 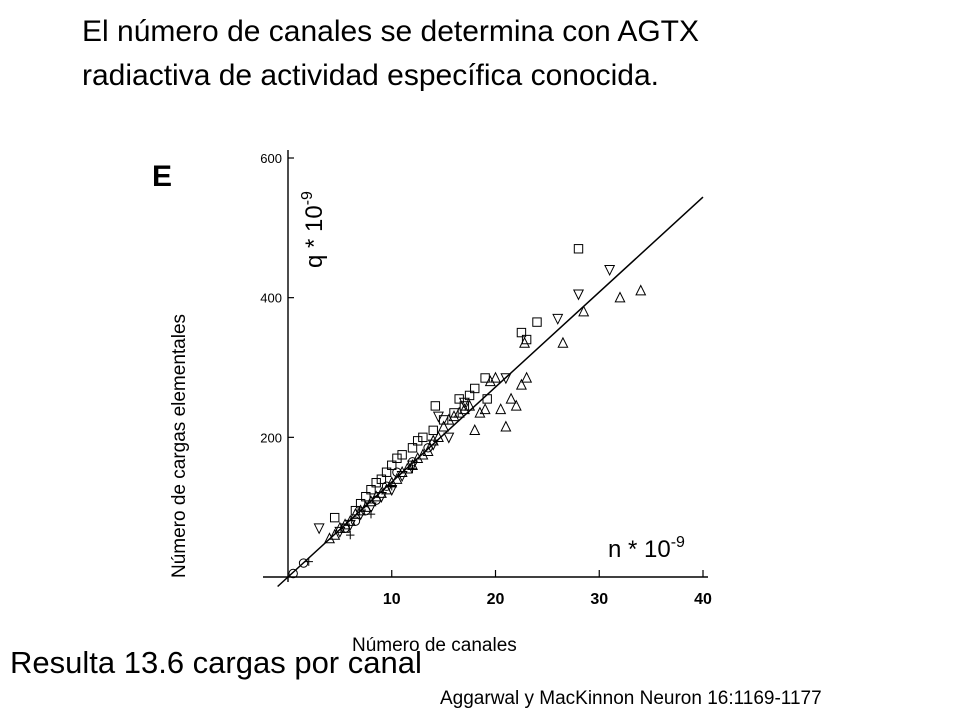 I want to click on y-unit-label: q * 10-9, so click(x=313, y=229).